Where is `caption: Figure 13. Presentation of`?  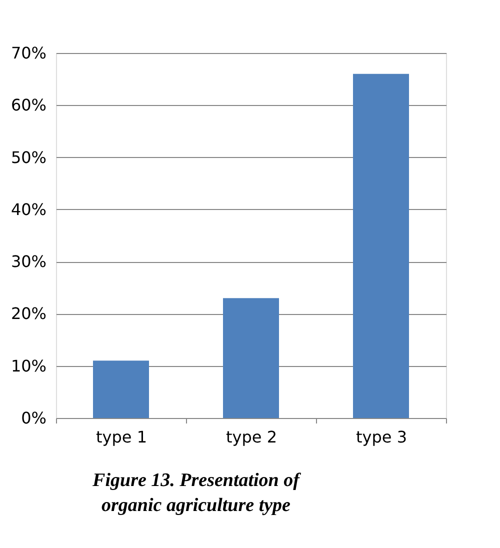
caption: Figure 13. Presentation of is located at coordinates (197, 480).